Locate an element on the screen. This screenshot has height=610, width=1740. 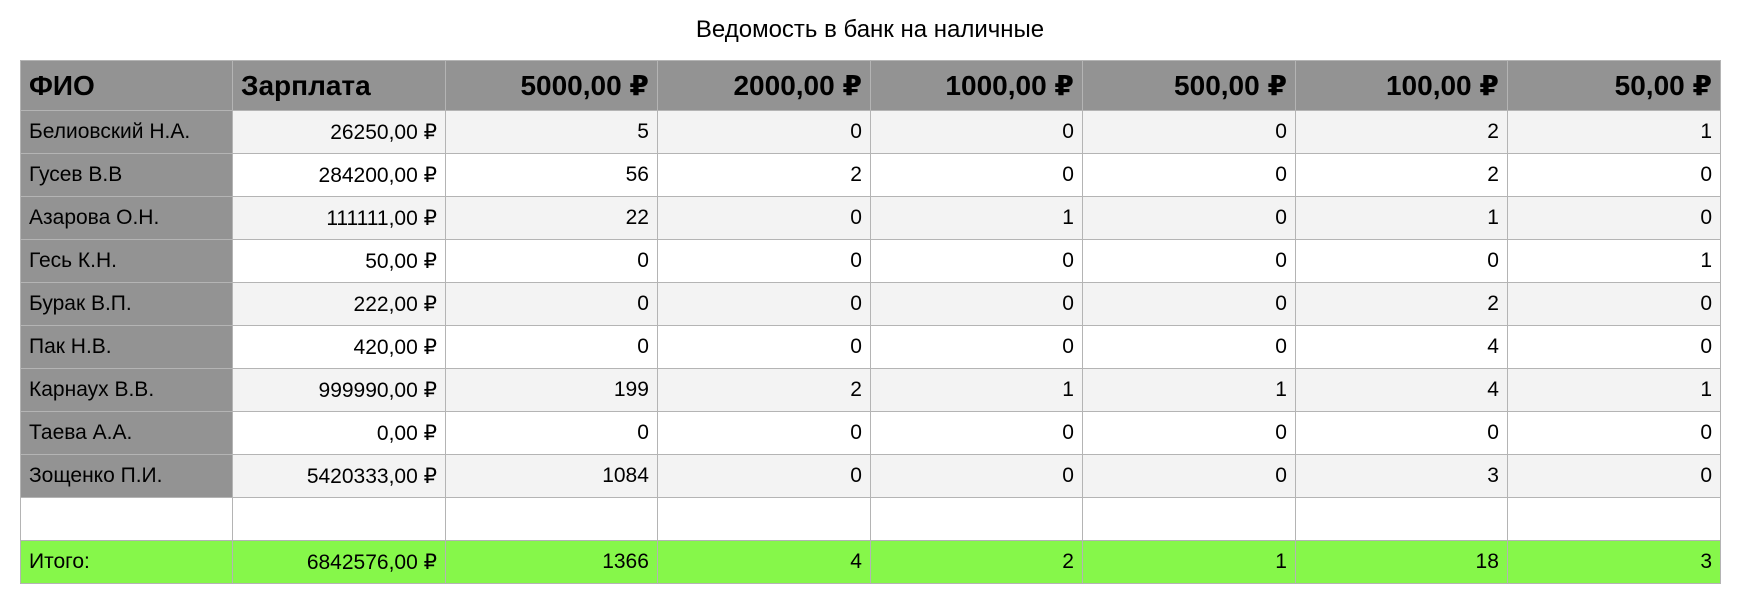
salary-cell: 26250,00 ₽ is located at coordinates (338, 132).